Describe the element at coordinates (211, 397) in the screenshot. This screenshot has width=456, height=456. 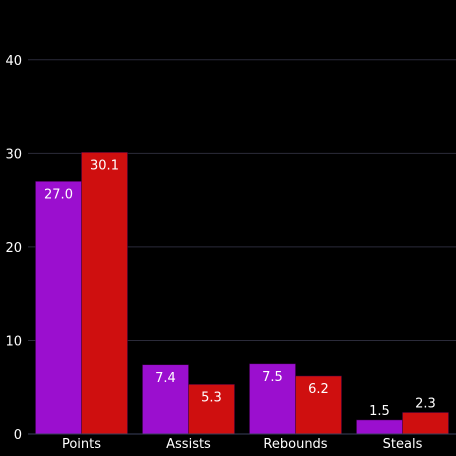
I see `data-label: 5.3` at that location.